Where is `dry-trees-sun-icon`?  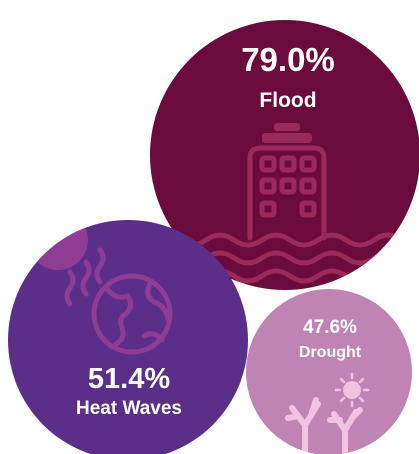
dry-trees-sun-icon is located at coordinates (327, 413).